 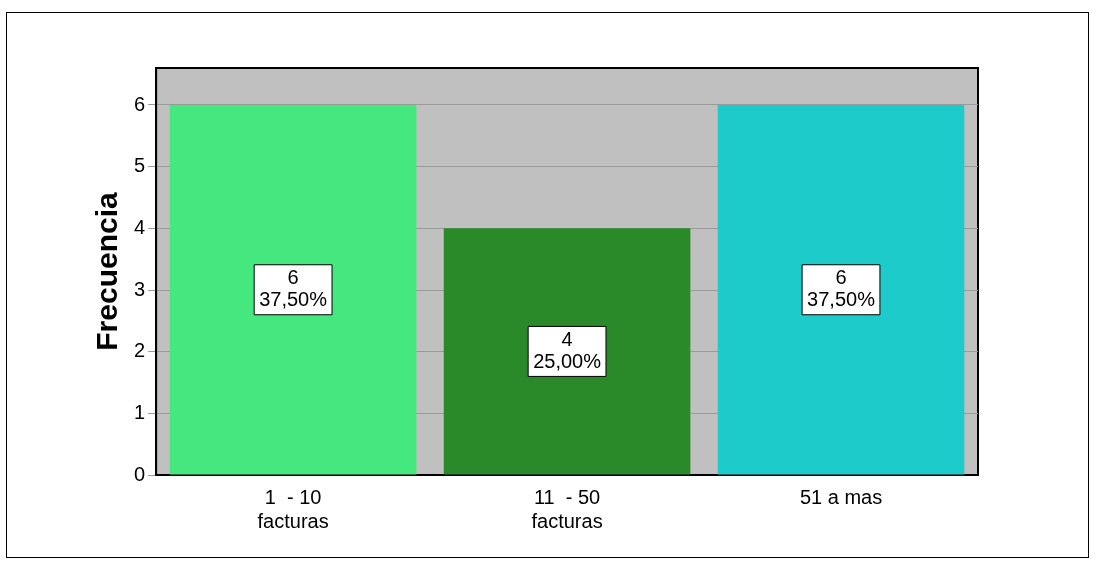 What do you see at coordinates (567, 349) in the screenshot?
I see `data-label: 4 25,00%` at bounding box center [567, 349].